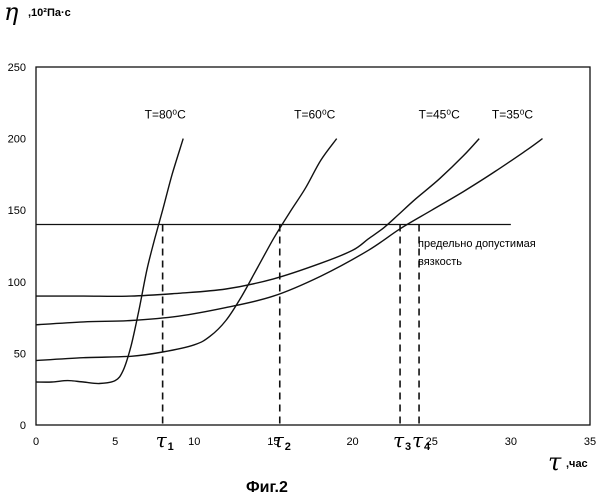 The width and height of the screenshot is (602, 500). Describe the element at coordinates (512, 115) in the screenshot. I see `series-label-4: T=35⁰C` at that location.